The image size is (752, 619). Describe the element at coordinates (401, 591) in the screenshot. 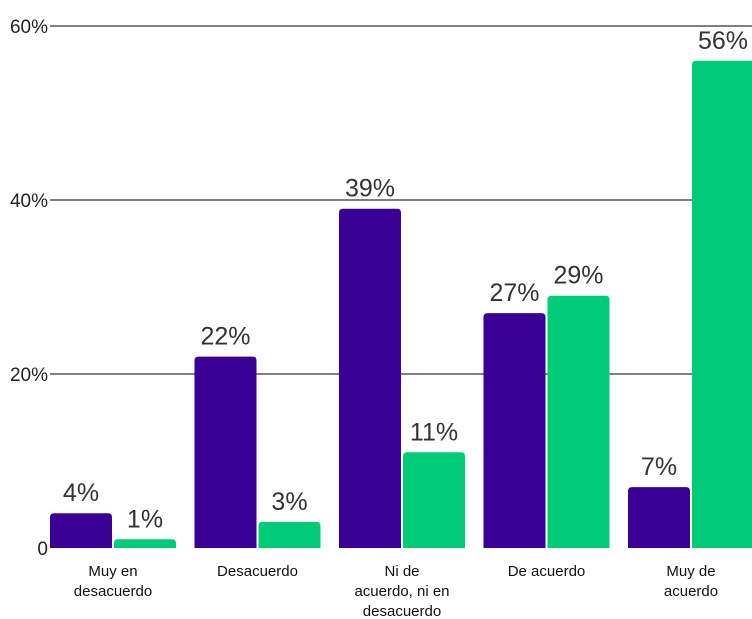

I see `x-tick-label: acuerdo, ni en` at that location.